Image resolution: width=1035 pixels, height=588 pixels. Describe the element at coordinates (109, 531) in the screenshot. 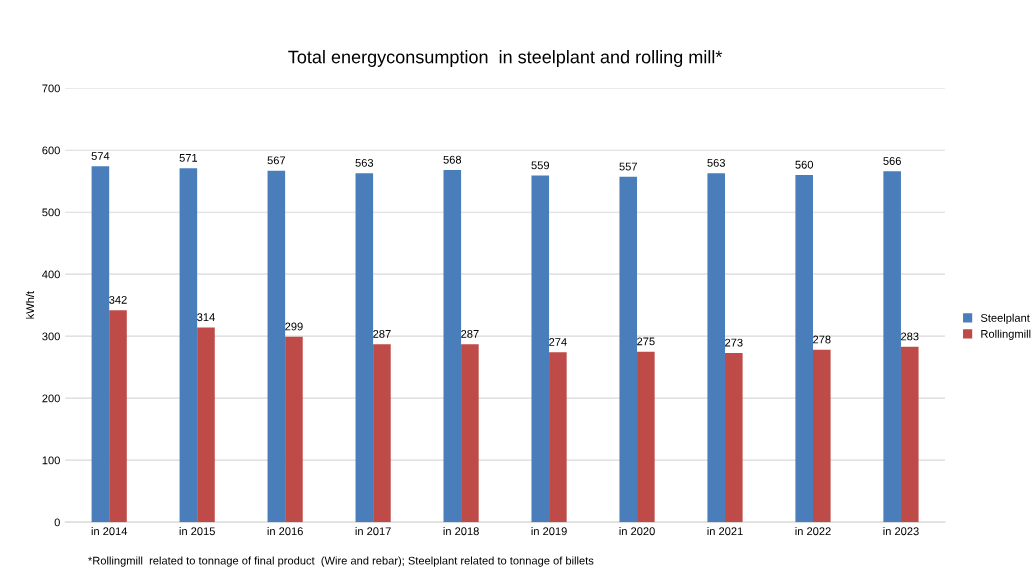

I see `x-tick-label: in 2014` at that location.